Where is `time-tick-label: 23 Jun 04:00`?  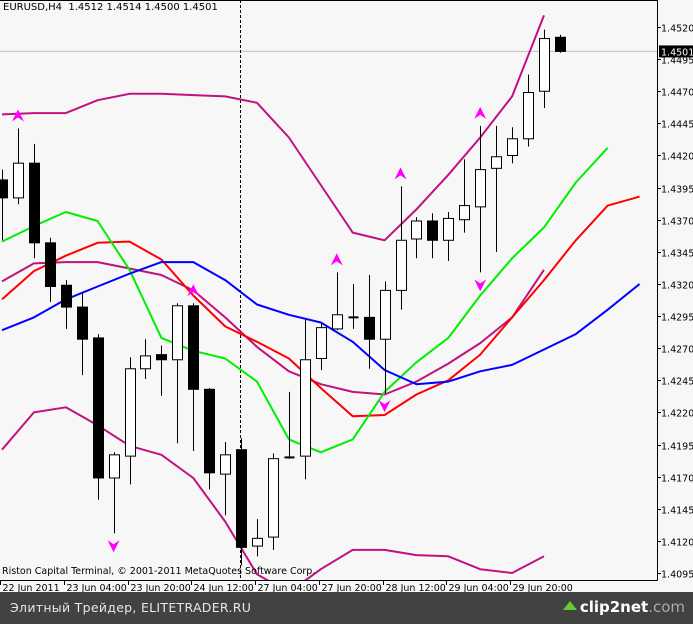 time-tick-label: 23 Jun 04:00 is located at coordinates (97, 587).